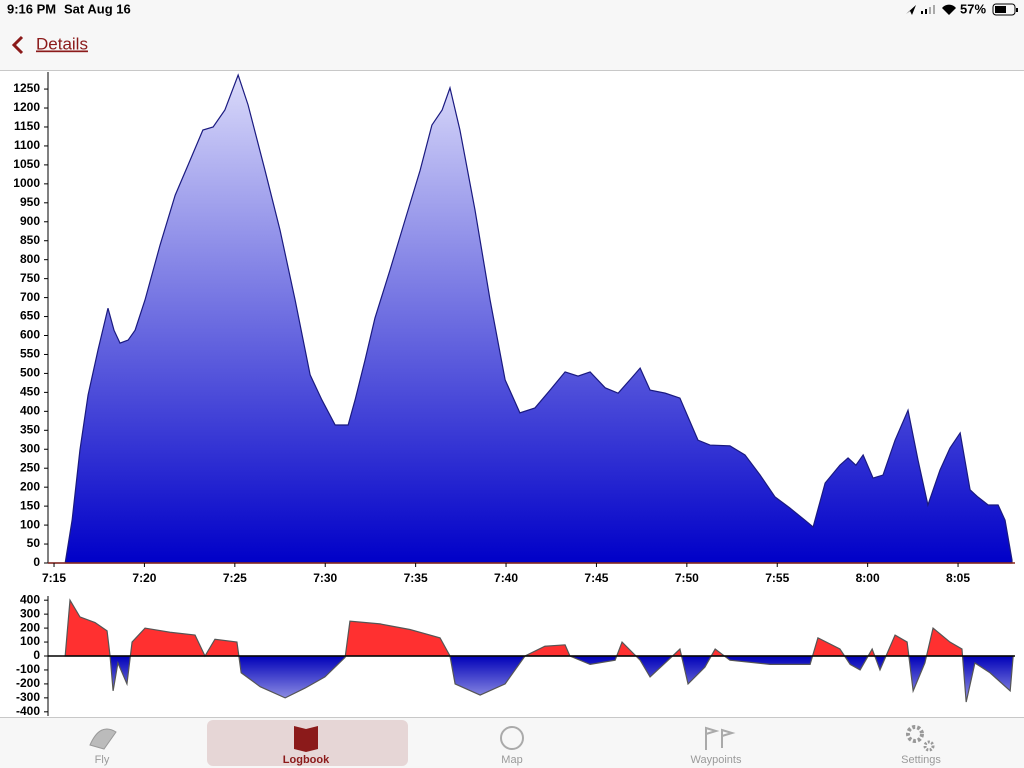 The height and width of the screenshot is (768, 1024). I want to click on tab-label: Fly, so click(102, 760).